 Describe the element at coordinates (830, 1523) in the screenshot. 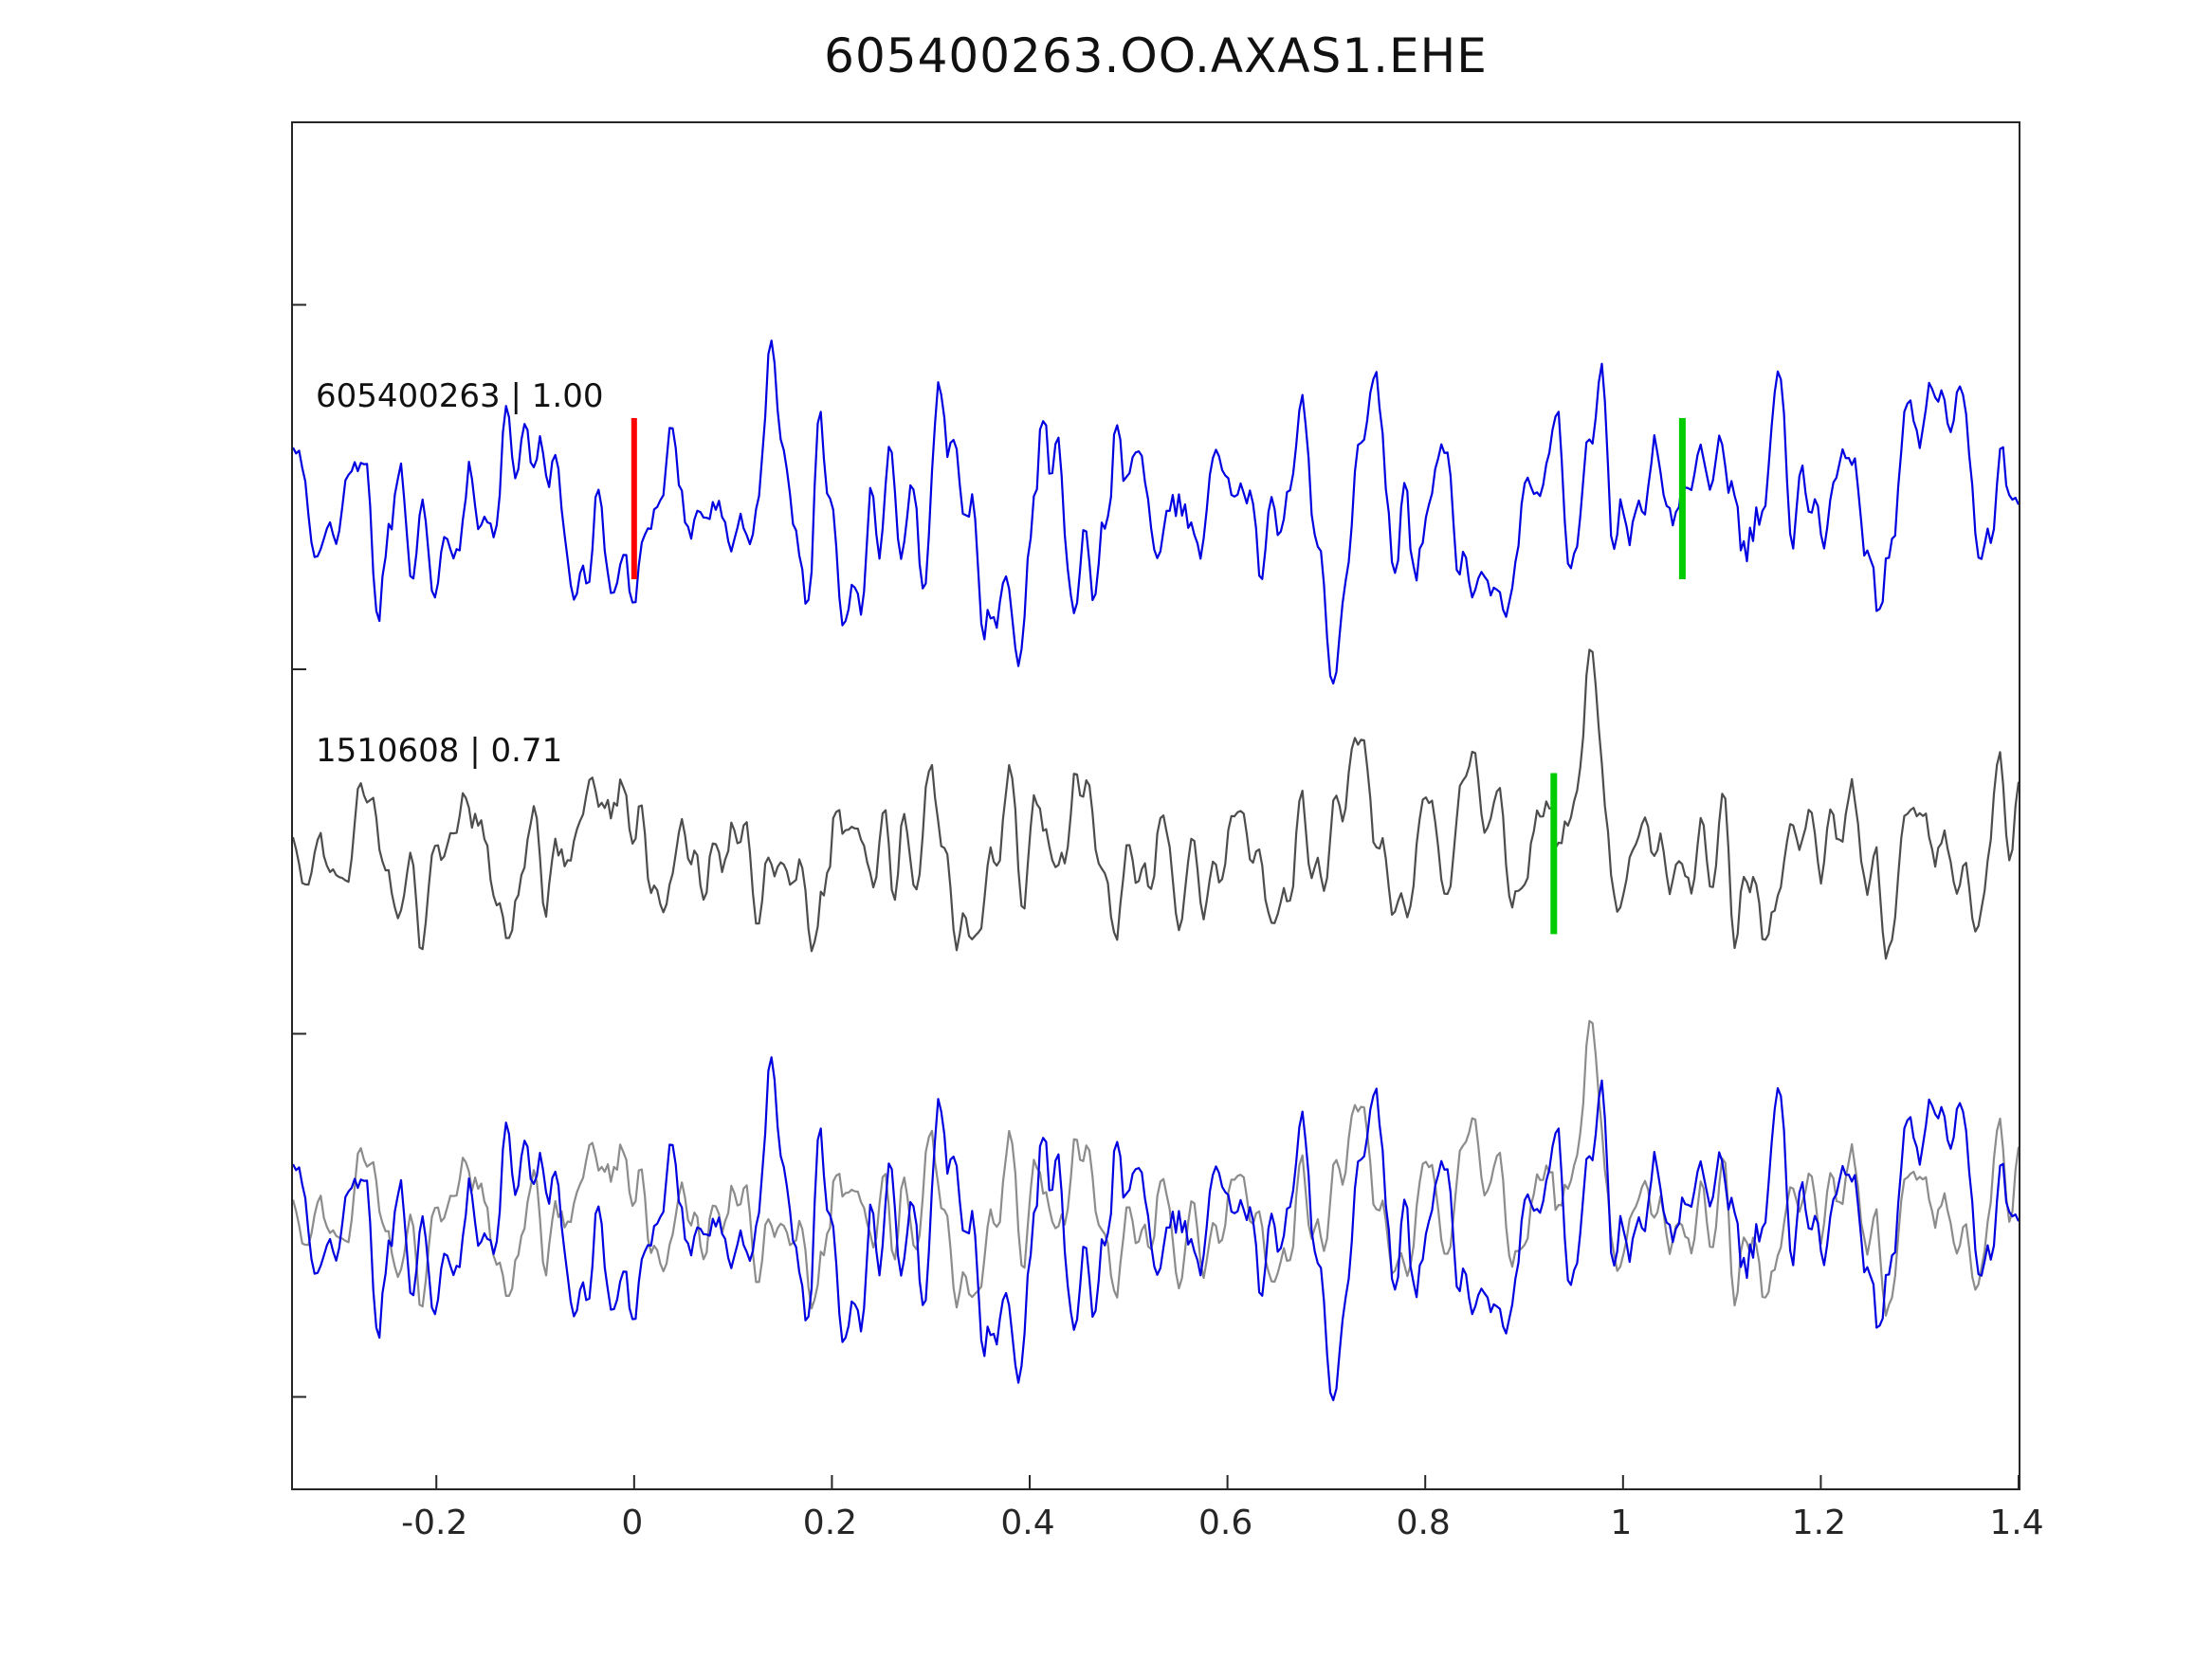

I see `x-tick-label: 0.2` at that location.